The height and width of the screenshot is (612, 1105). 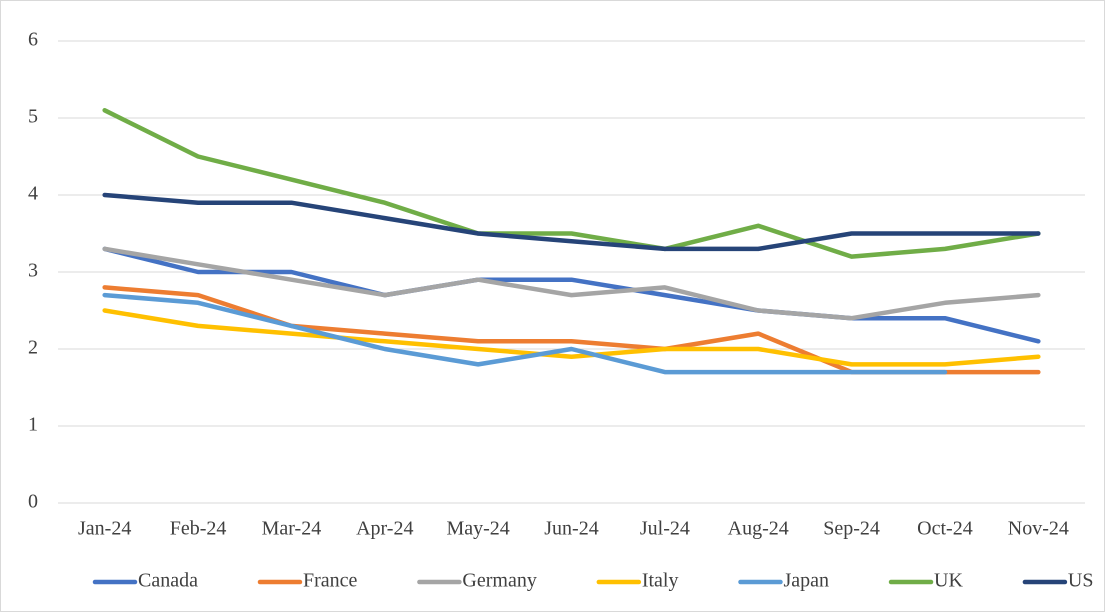 What do you see at coordinates (33, 425) in the screenshot?
I see `y-tick-label: 1` at bounding box center [33, 425].